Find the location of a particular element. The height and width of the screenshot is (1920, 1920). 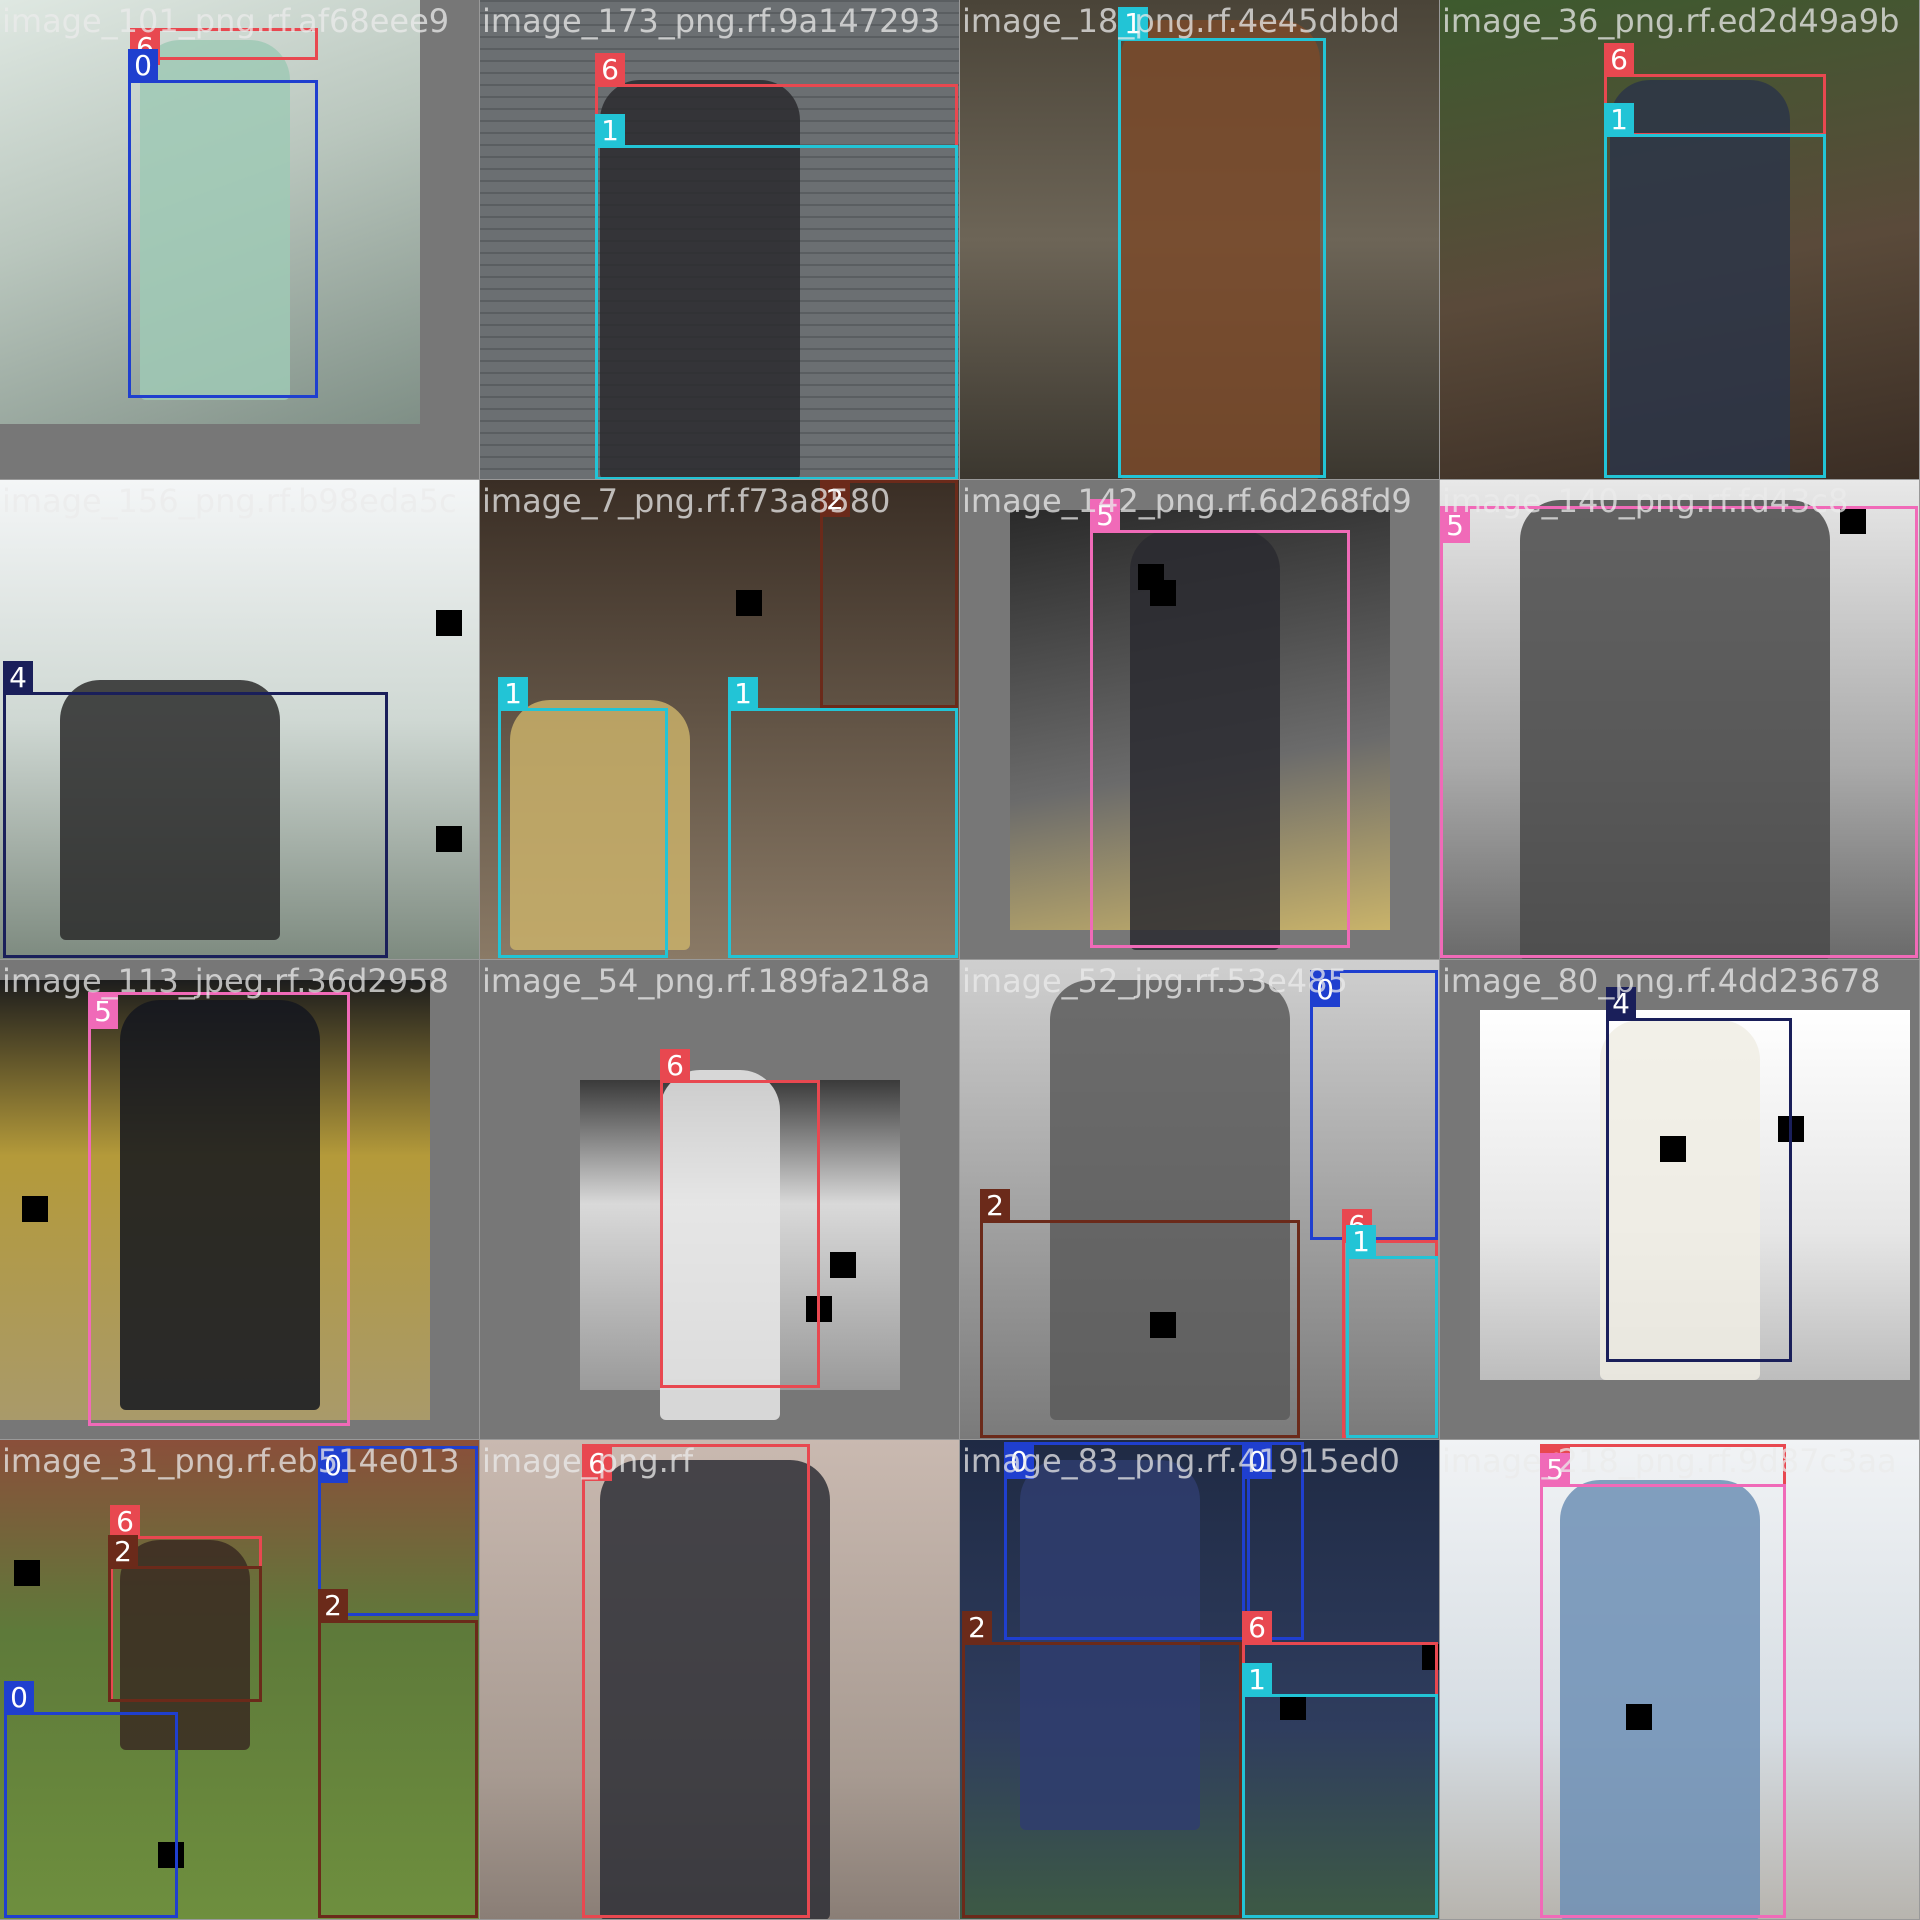

mosaic-tile: 4 image_80_png.rf.4dd23678 is located at coordinates (1680, 1200).